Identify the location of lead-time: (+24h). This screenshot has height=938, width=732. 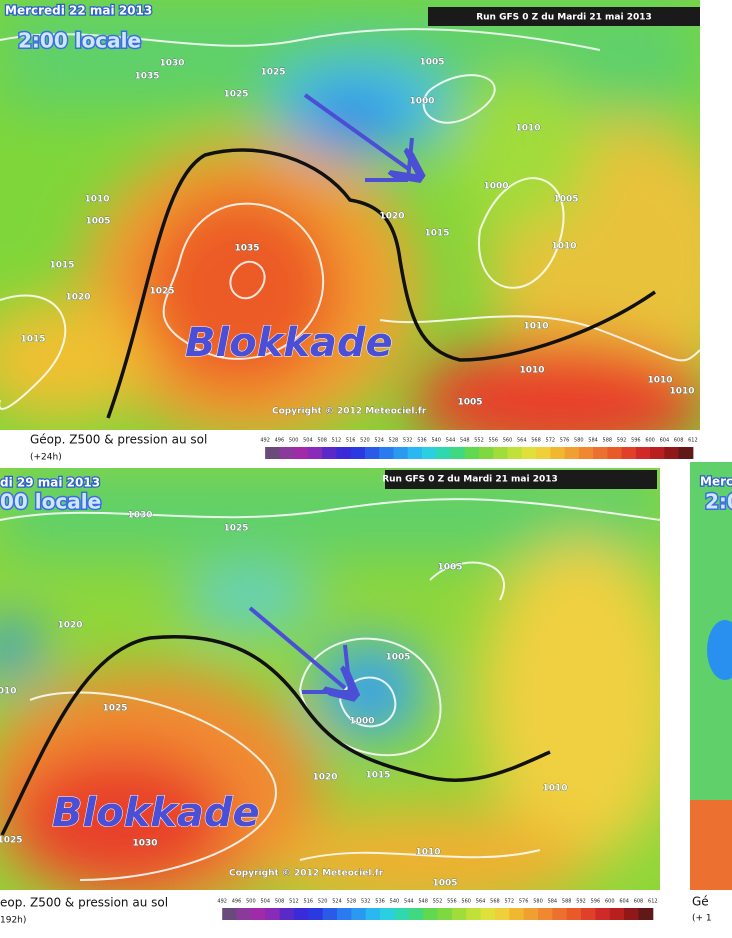
(46, 458).